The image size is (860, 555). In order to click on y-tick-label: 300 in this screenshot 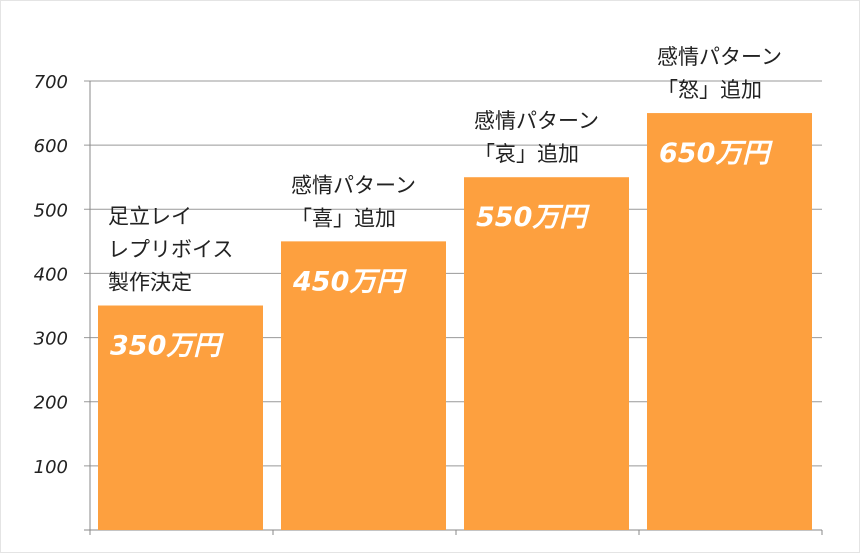, I will do `click(51, 339)`.